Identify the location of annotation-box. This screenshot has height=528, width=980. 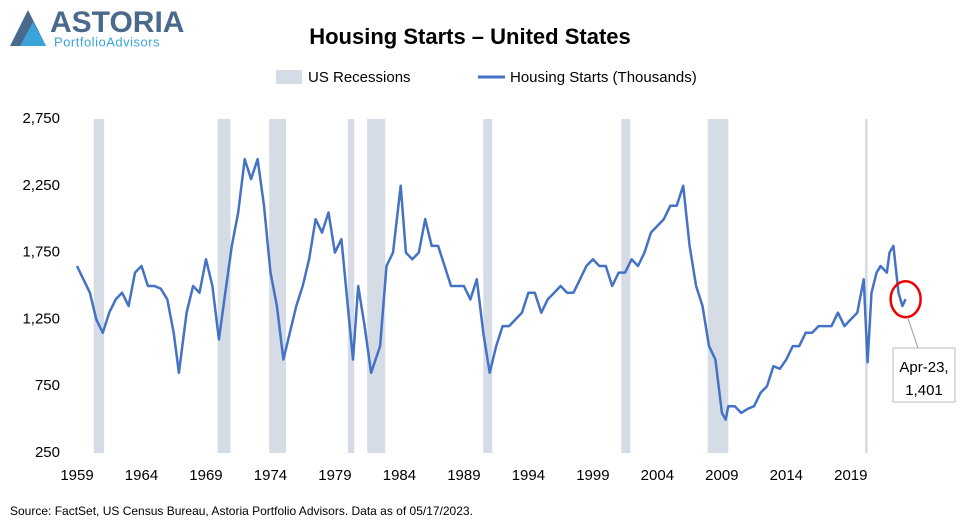
(924, 375).